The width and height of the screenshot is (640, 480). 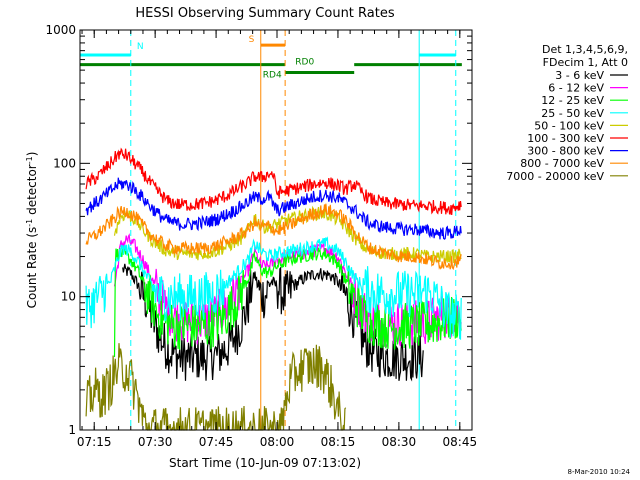 I want to click on x-tick-label: 08:45, so click(x=460, y=442).